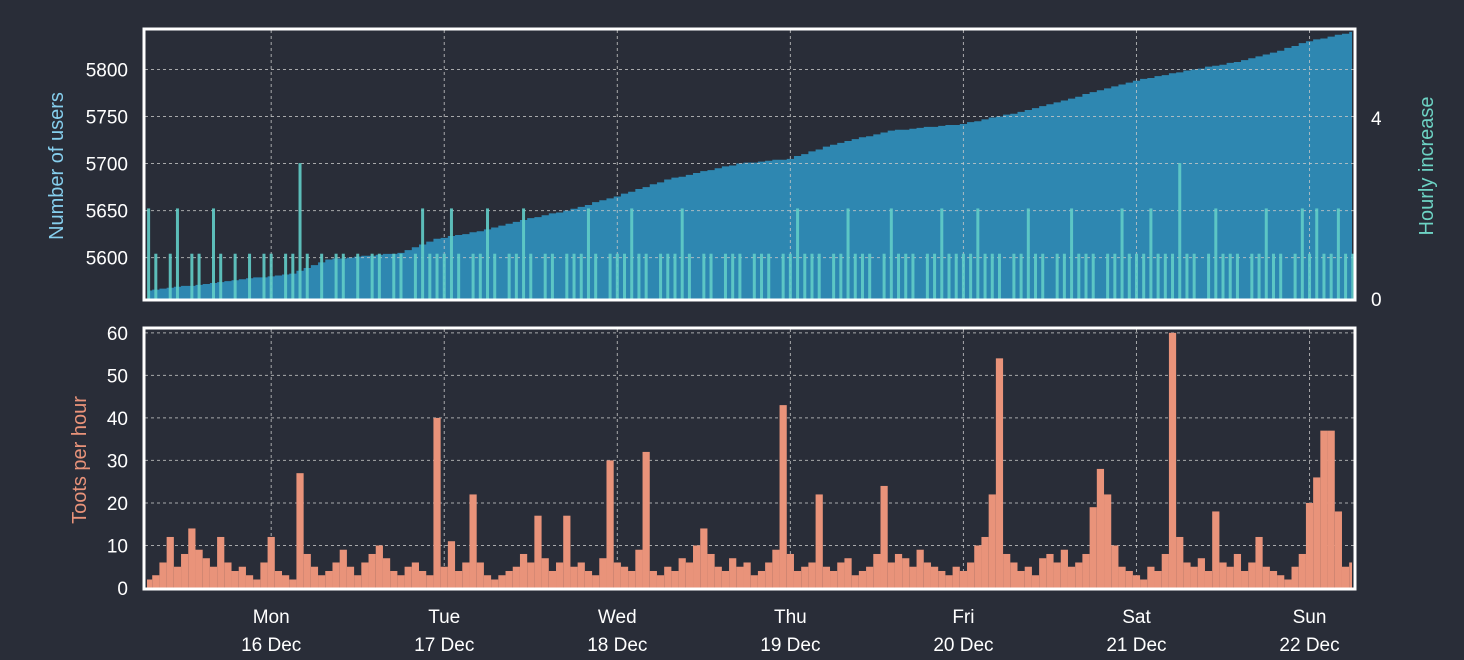 The width and height of the screenshot is (1464, 660). I want to click on x-tick-day: Thu, so click(790, 617).